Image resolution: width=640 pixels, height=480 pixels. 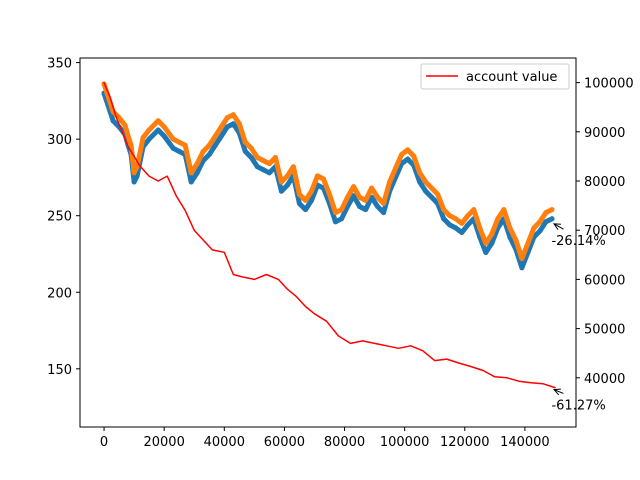 I want to click on x-tick-label-3: 60000, so click(x=284, y=442).